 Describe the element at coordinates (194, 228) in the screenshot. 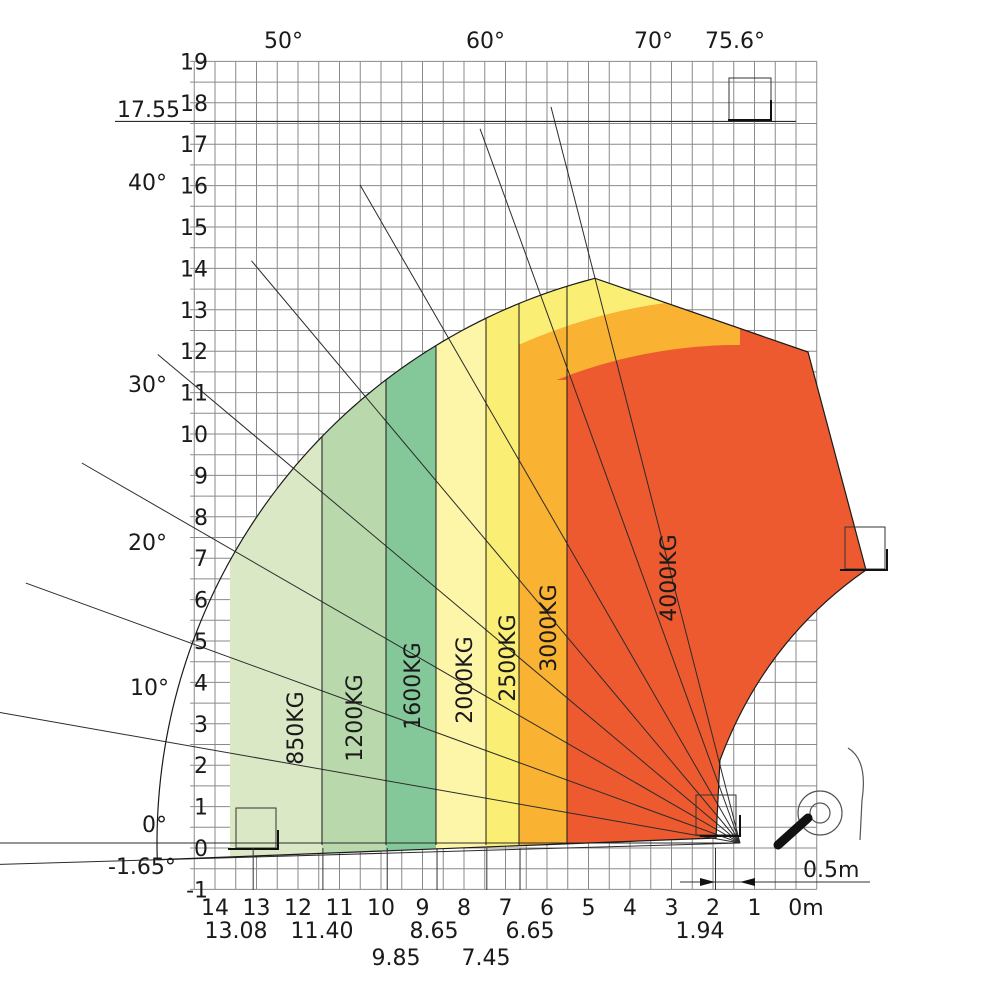

I see `y-tick-label: 15` at that location.